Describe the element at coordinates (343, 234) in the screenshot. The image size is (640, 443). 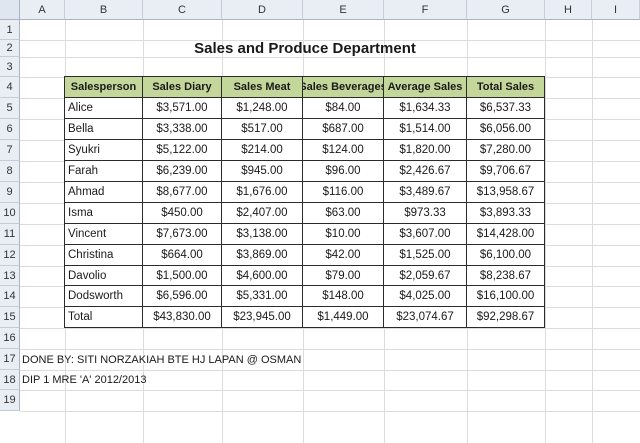
I see `value-cell: $10.00` at that location.